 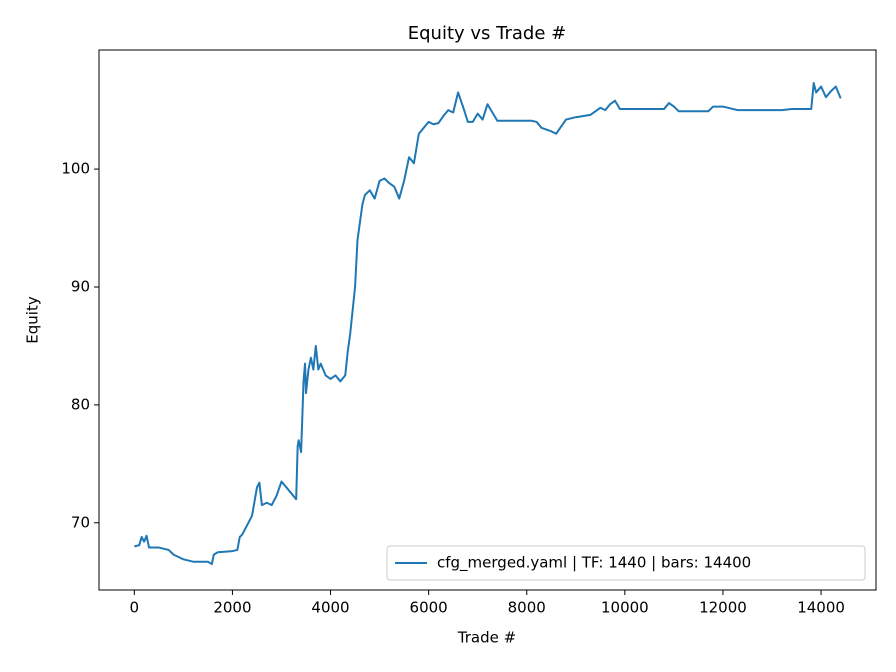 I want to click on y-tick-label: 100, so click(x=75, y=169).